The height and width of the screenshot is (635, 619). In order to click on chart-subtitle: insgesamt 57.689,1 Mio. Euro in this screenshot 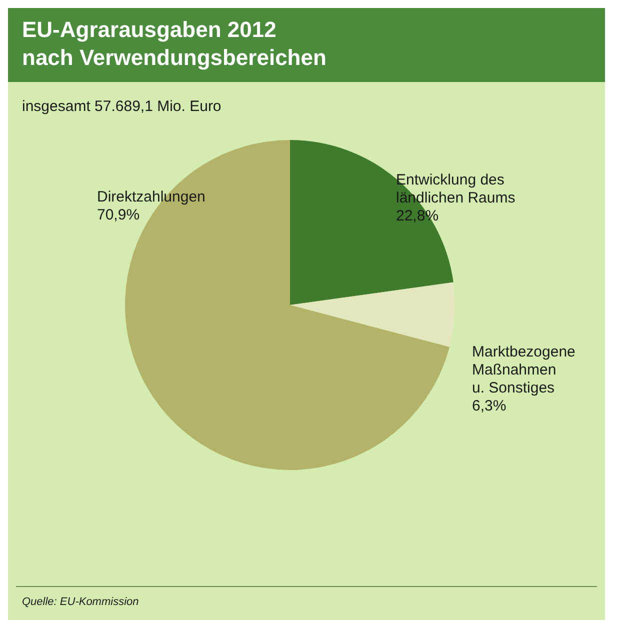, I will do `click(122, 106)`.